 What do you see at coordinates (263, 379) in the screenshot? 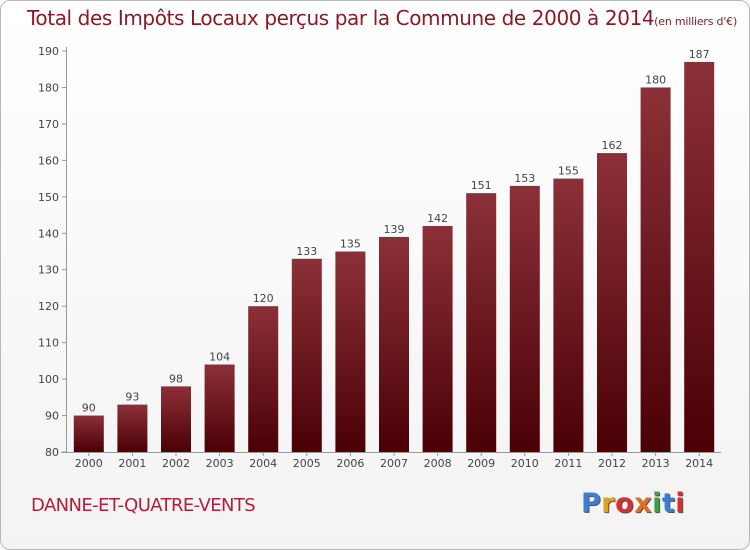
I see `bar-2004` at bounding box center [263, 379].